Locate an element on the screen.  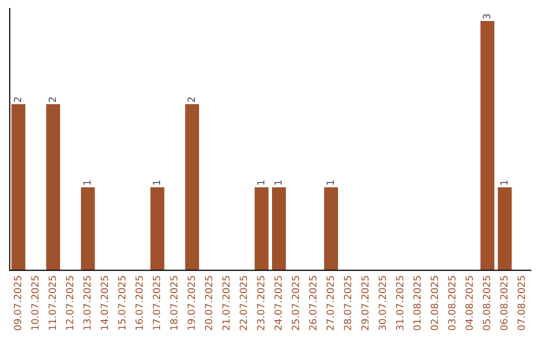
x-tick-label: 24.07.2025 is located at coordinates (278, 303).